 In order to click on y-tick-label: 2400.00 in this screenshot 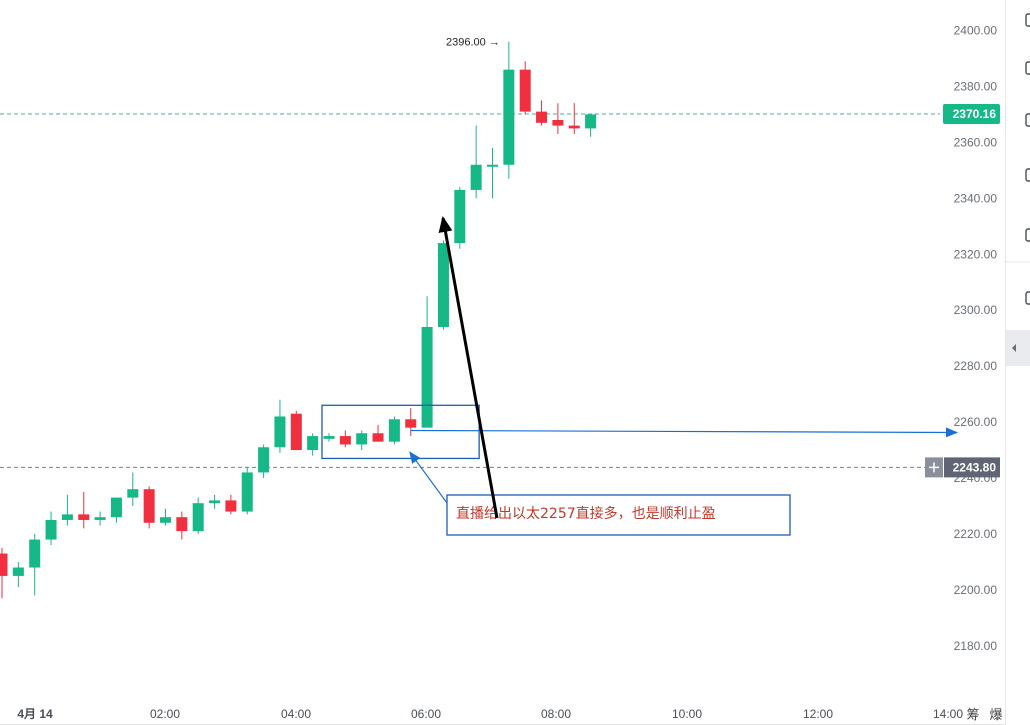, I will do `click(976, 31)`.